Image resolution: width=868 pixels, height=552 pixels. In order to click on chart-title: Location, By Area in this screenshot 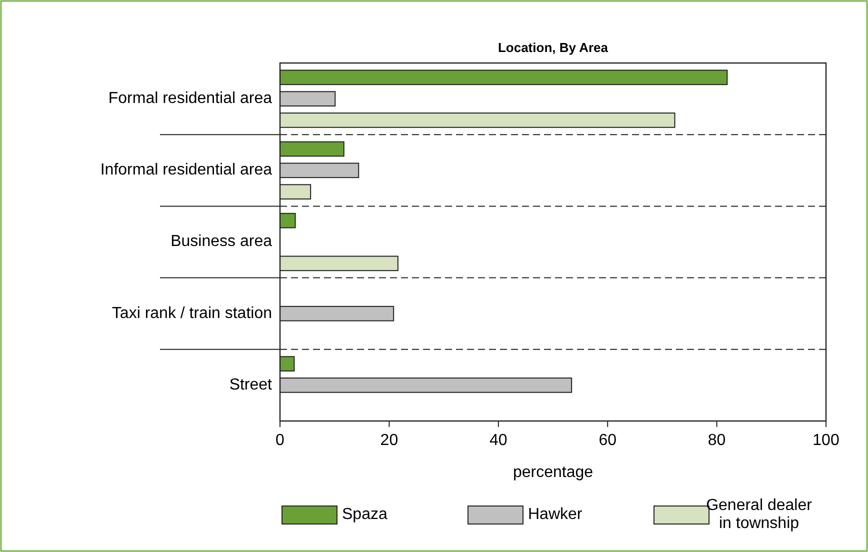, I will do `click(553, 47)`.